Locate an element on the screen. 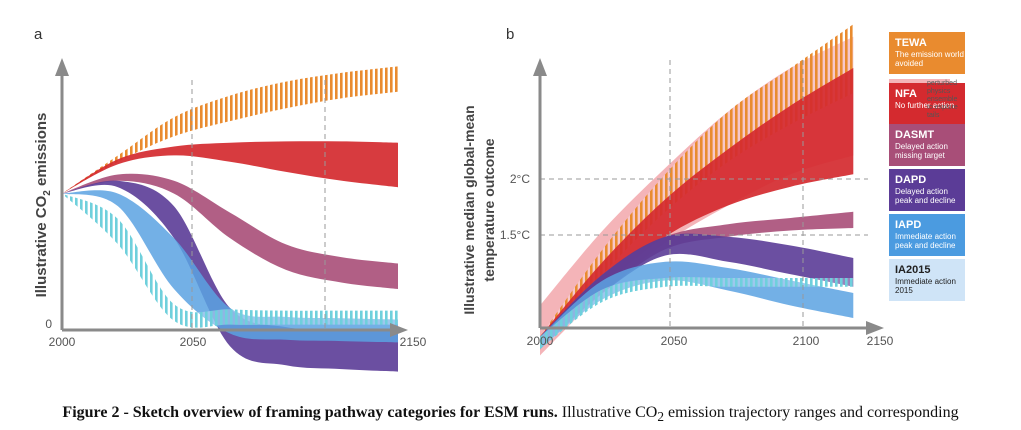  legend-swatch-ia2015 is located at coordinates (927, 280).